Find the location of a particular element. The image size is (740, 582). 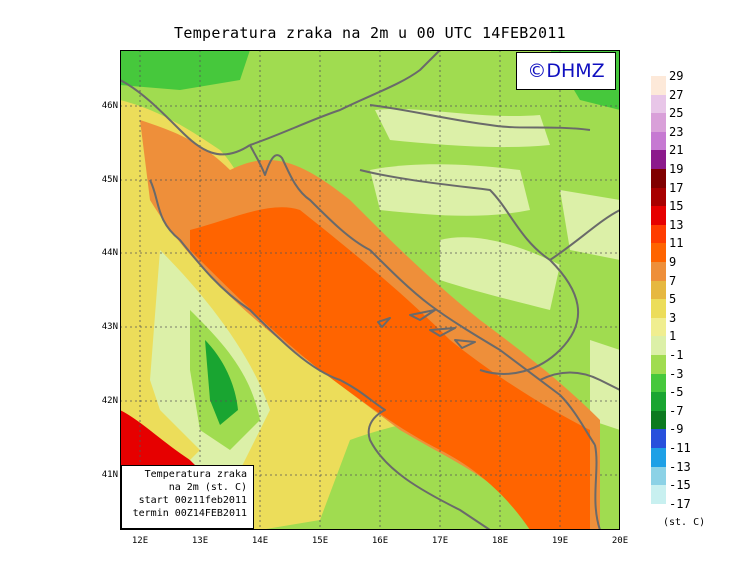

lat-label-44n: 44N is located at coordinates (109, 253).